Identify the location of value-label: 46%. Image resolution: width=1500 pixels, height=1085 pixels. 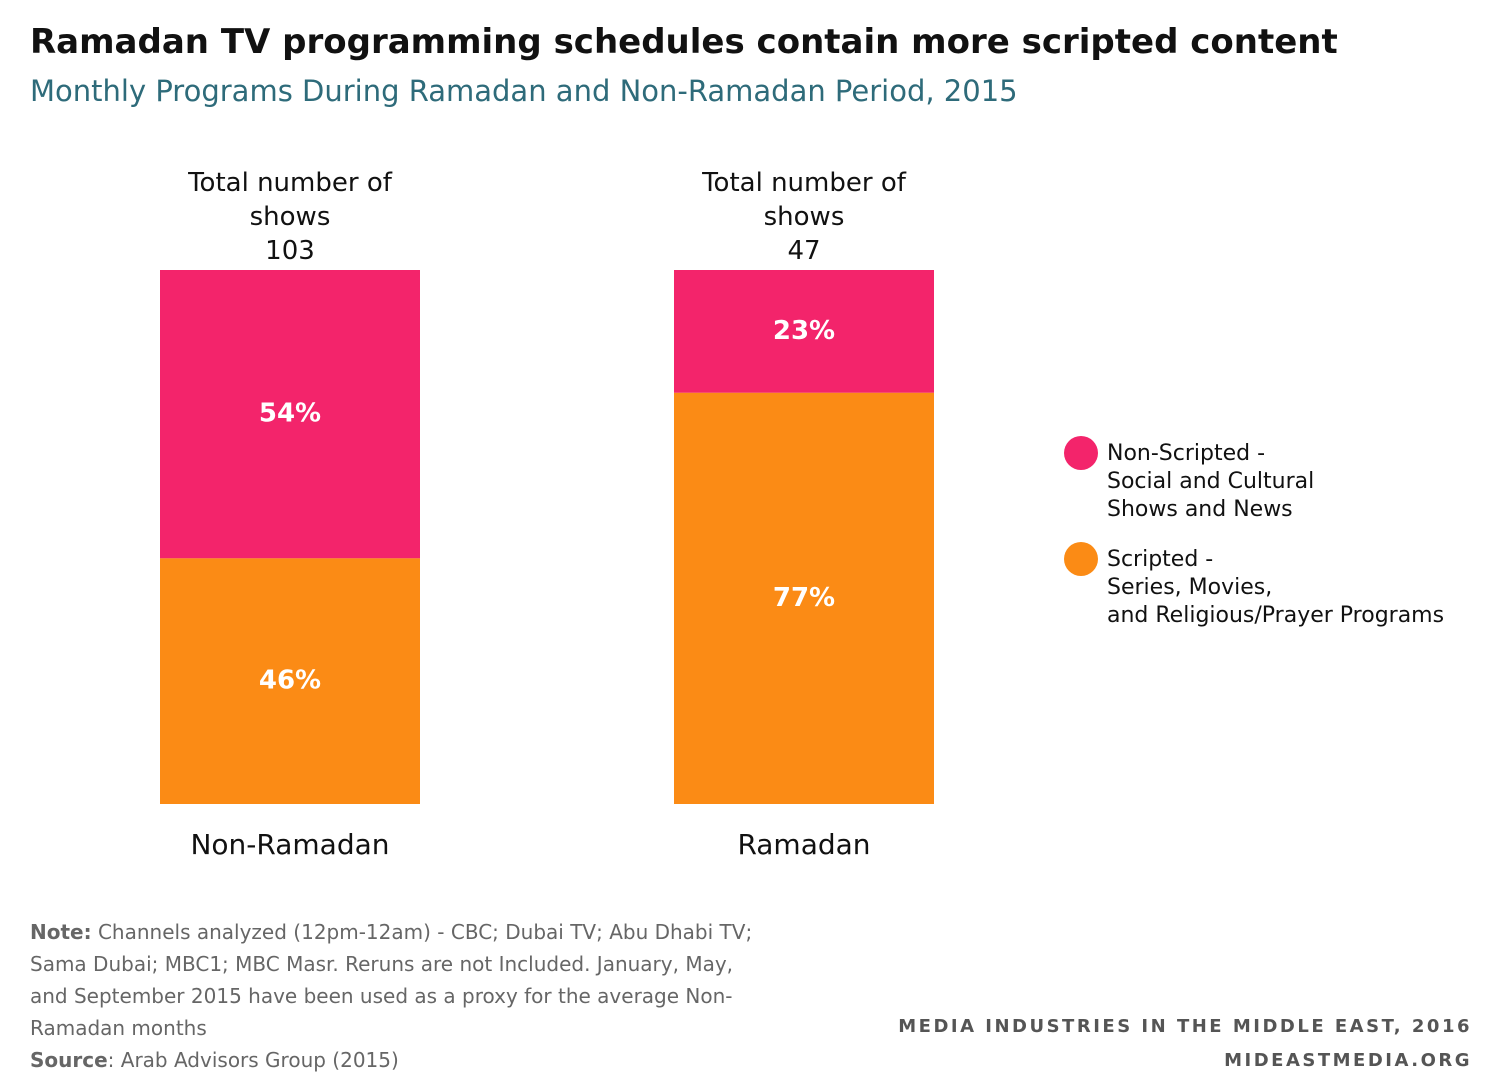
(290, 681).